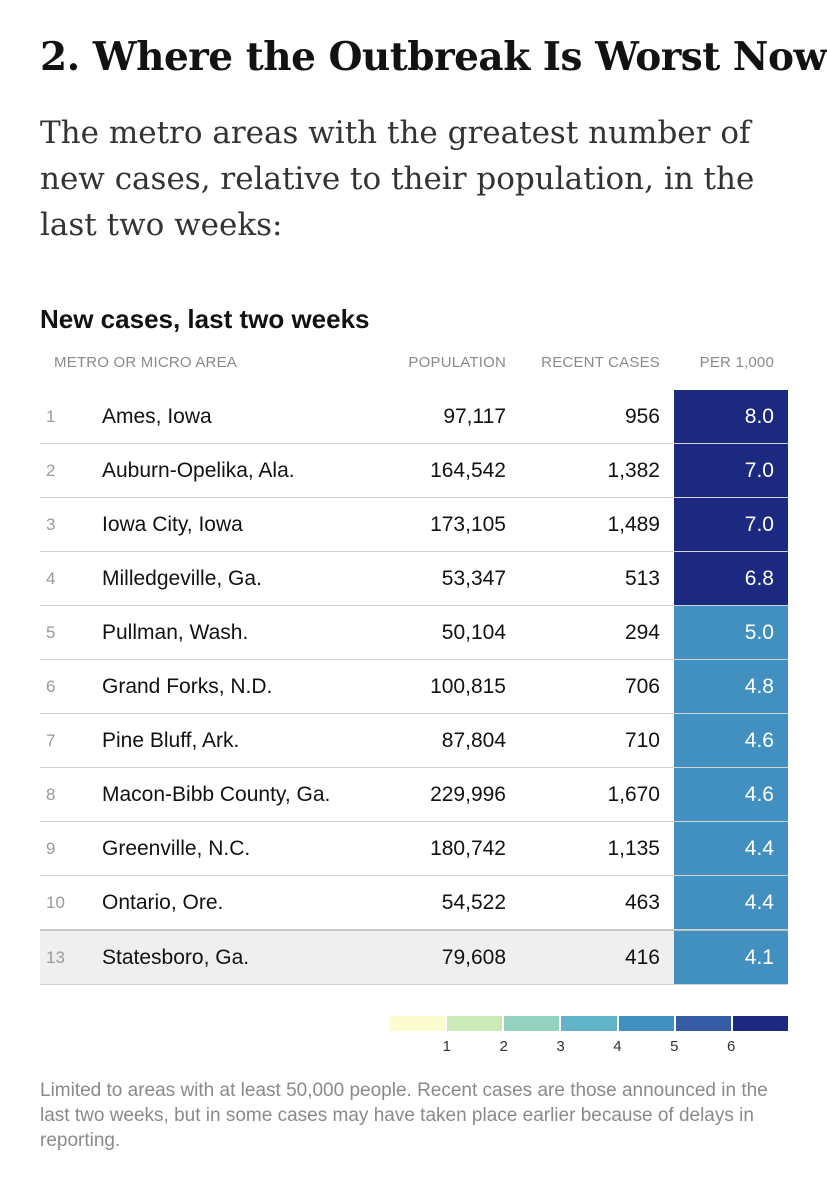 The height and width of the screenshot is (1178, 827). What do you see at coordinates (642, 957) in the screenshot?
I see `row-recent-cases: 416` at bounding box center [642, 957].